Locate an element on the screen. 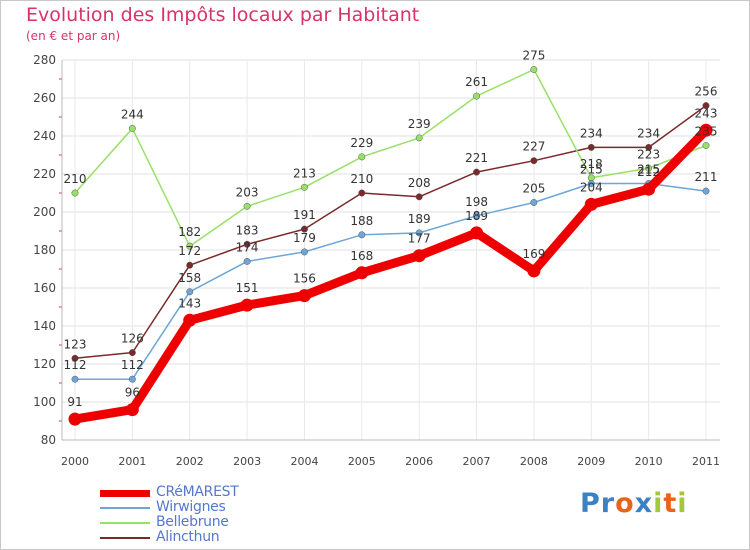  data-label-alincthun: 234 is located at coordinates (591, 133).